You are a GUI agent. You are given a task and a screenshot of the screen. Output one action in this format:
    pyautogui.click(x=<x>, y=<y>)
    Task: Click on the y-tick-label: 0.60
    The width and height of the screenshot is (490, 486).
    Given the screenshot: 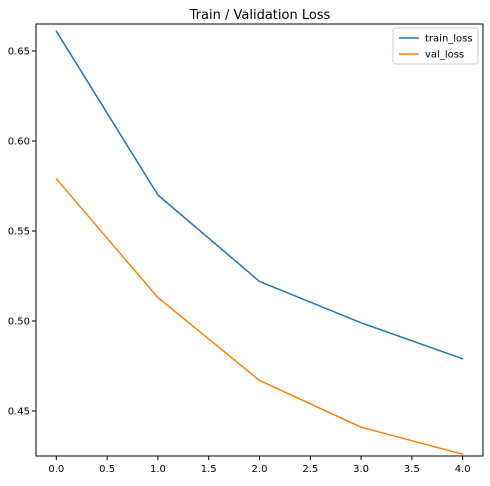 What is the action you would take?
    pyautogui.click(x=19, y=142)
    